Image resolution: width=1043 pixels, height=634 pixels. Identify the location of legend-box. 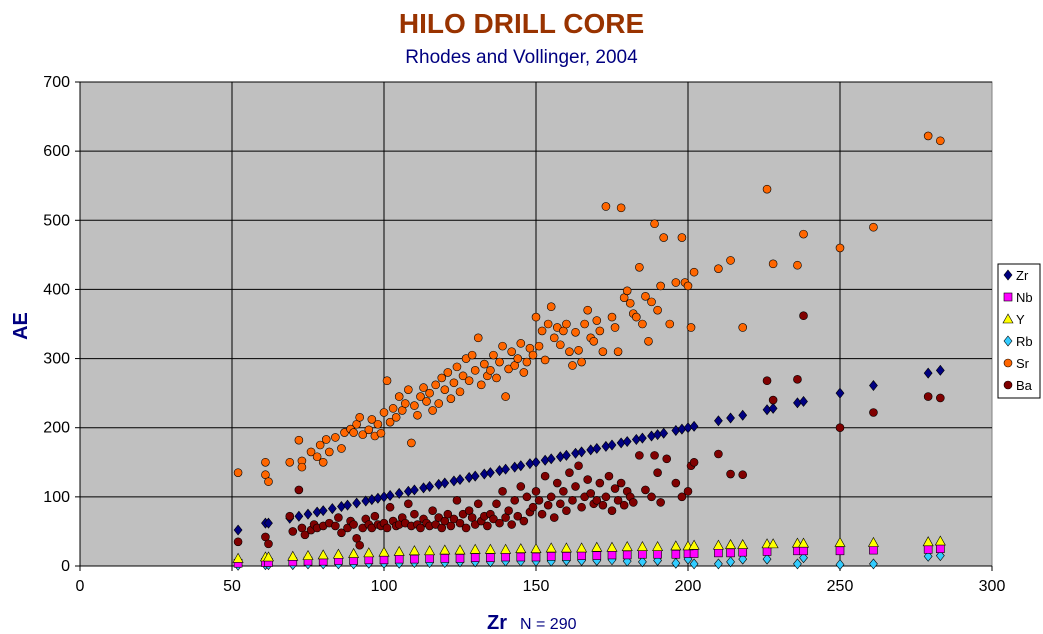
(1019, 331).